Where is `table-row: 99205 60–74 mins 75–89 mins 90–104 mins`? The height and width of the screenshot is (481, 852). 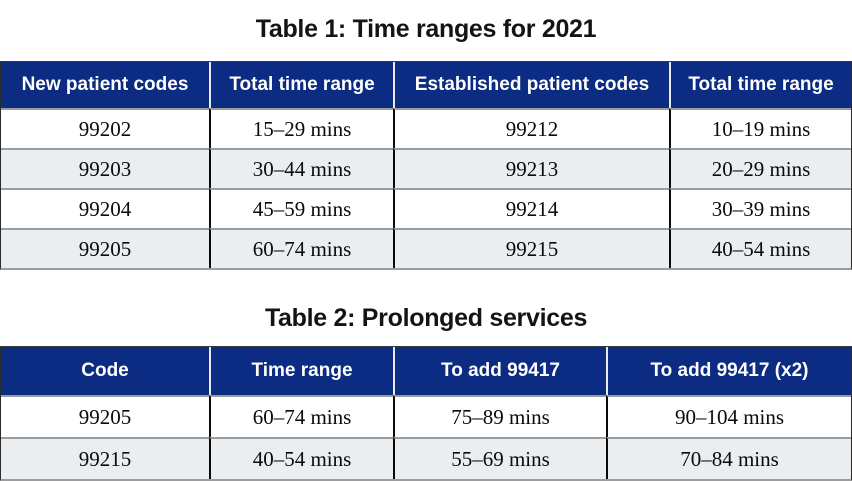 table-row: 99205 60–74 mins 75–89 mins 90–104 mins is located at coordinates (426, 416).